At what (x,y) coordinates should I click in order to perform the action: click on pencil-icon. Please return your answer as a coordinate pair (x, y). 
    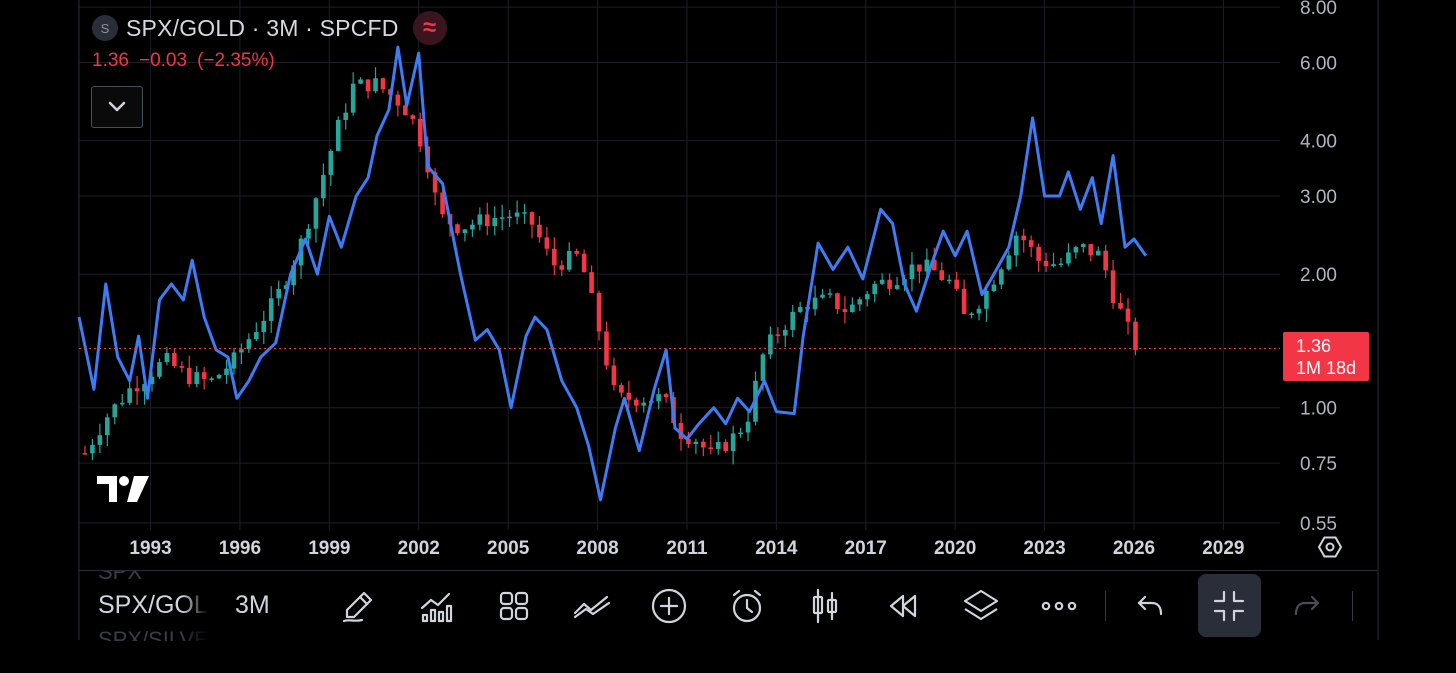
    Looking at the image, I should click on (358, 606).